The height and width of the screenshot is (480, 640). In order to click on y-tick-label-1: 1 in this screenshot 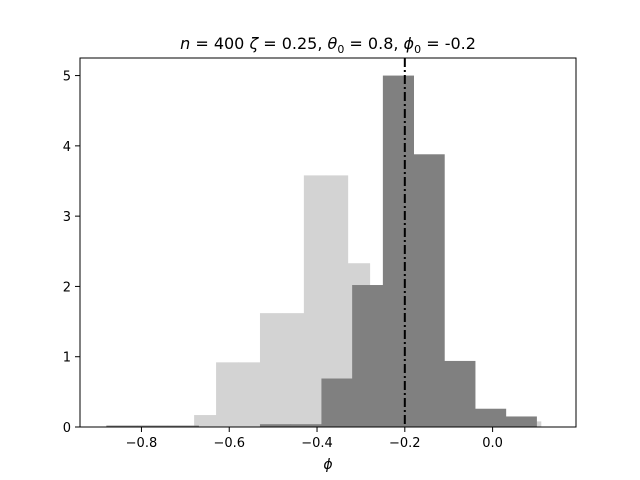, I will do `click(67, 358)`.